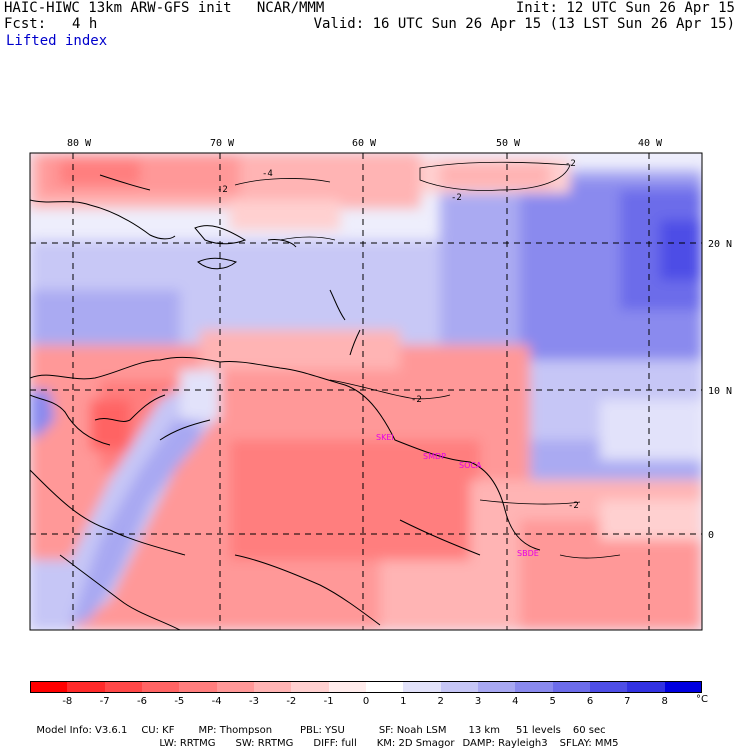 The width and height of the screenshot is (740, 750). Describe the element at coordinates (627, 701) in the screenshot. I see `colorbar-tick-label: 7` at that location.